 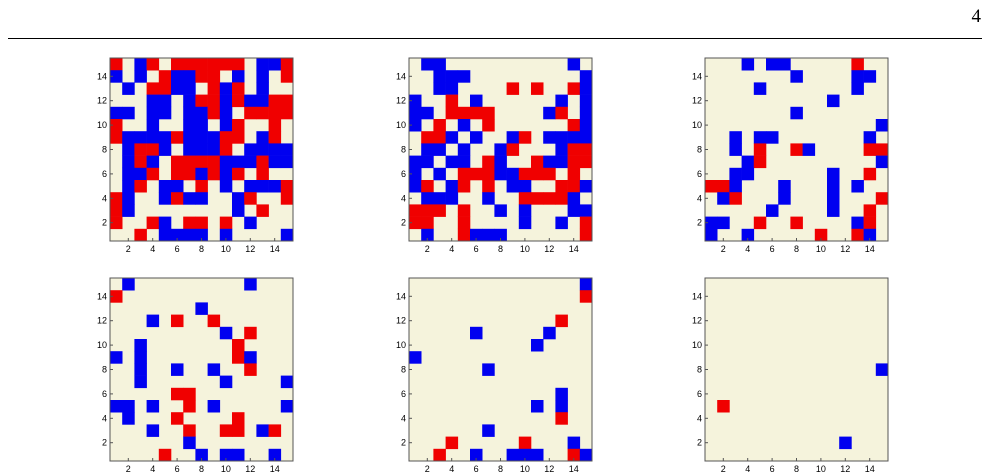 What do you see at coordinates (195, 375) in the screenshot?
I see `heatmap-bottom-left: 2 4 6 8 10 12 14 2 4 6 8 10 12 14` at bounding box center [195, 375].